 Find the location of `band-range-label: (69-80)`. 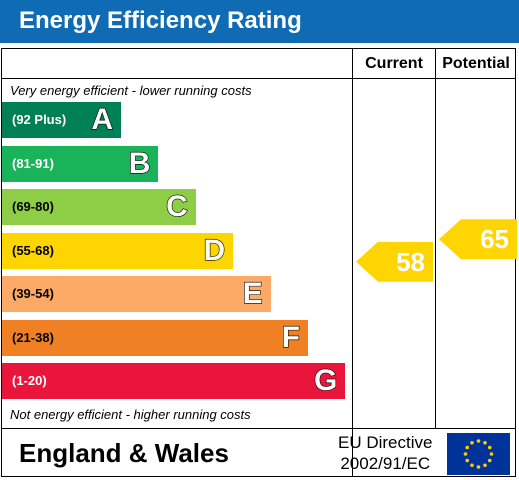

band-range-label: (69-80) is located at coordinates (33, 206).